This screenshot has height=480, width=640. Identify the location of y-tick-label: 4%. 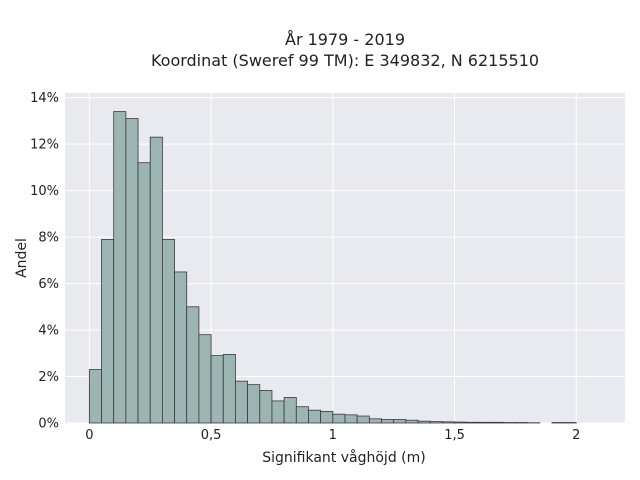
(48, 331).